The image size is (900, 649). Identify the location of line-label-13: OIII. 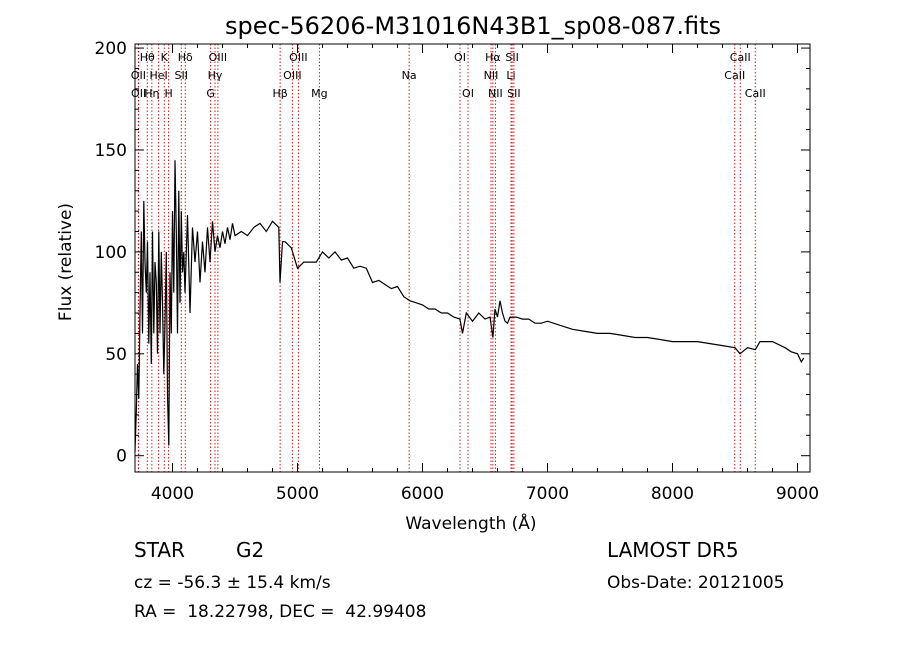
(292, 75).